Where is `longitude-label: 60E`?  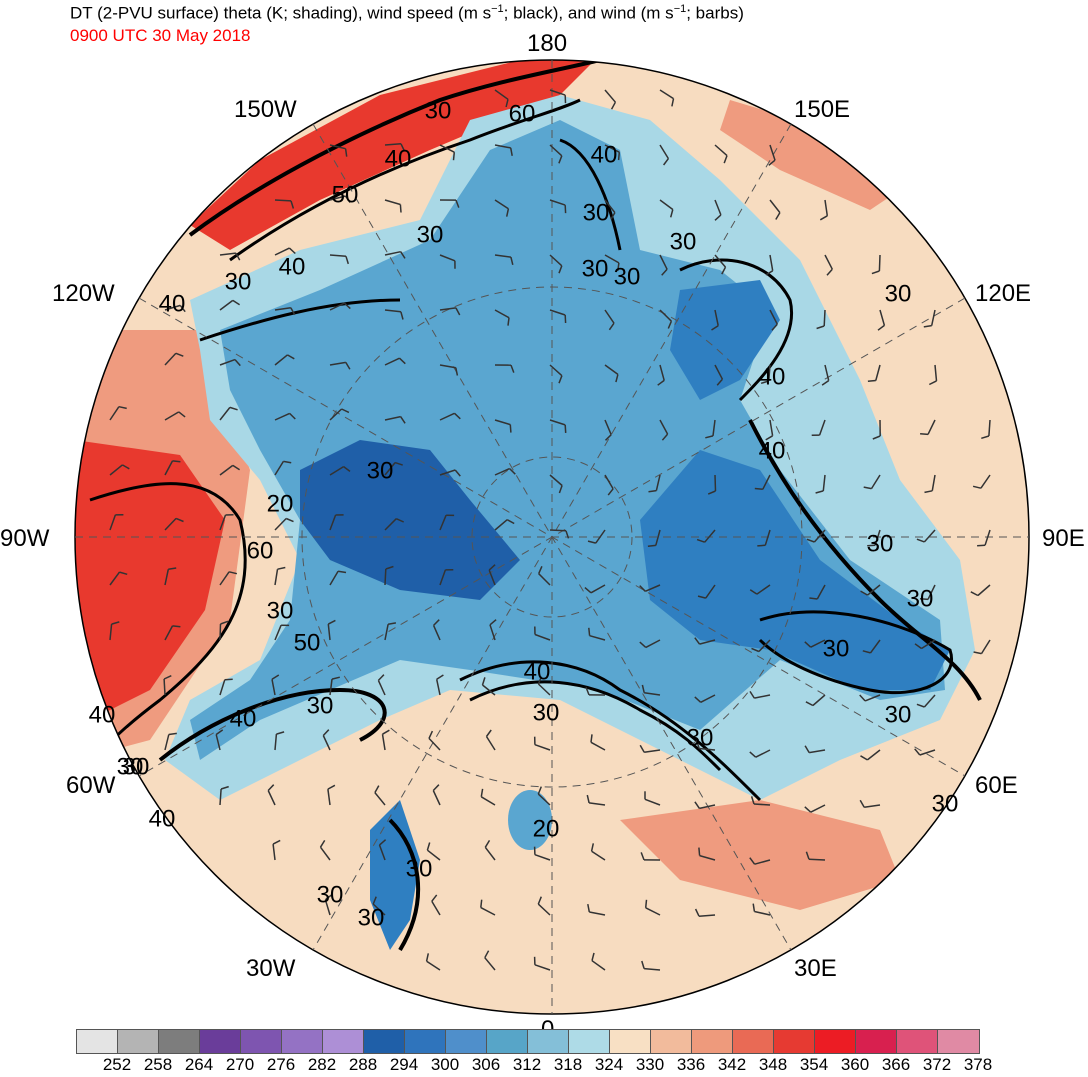 longitude-label: 60E is located at coordinates (996, 786).